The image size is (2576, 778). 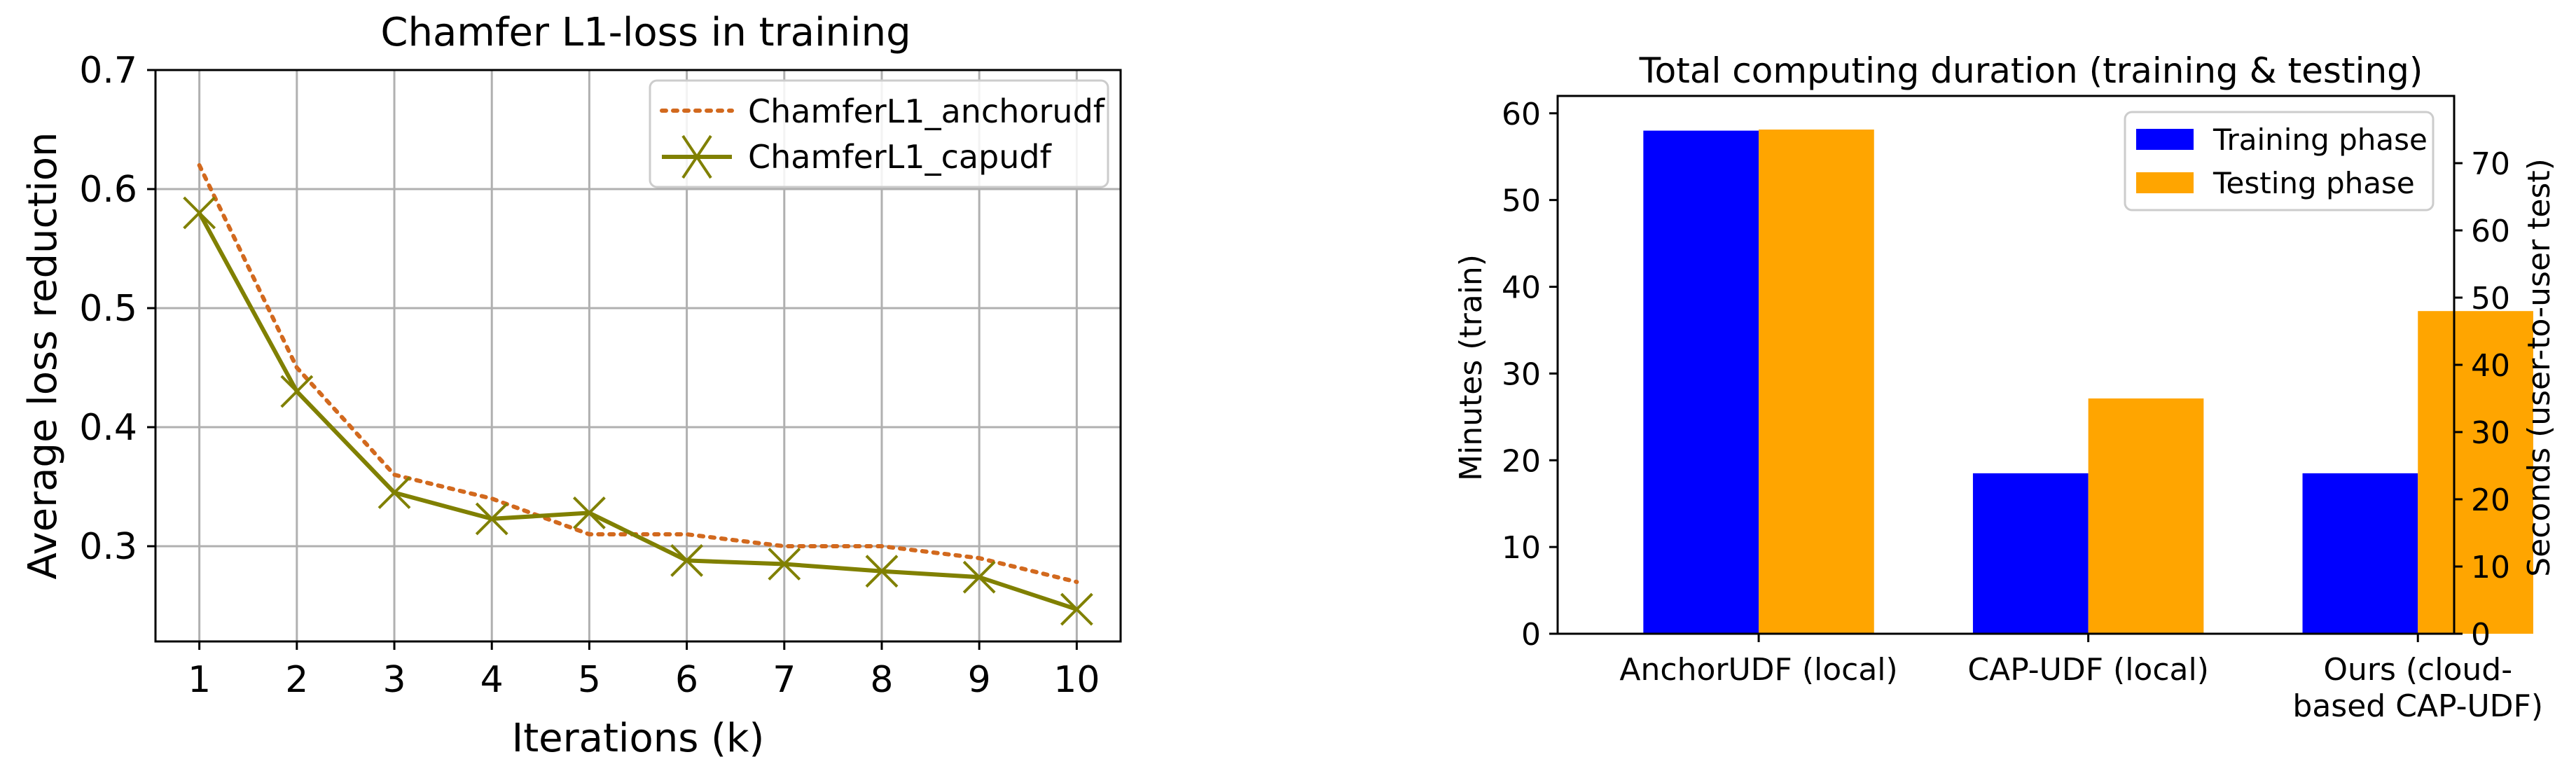 I want to click on line-chart-legend: ChamferL1_anchorudf ChamferL1_capudf, so click(x=879, y=133).